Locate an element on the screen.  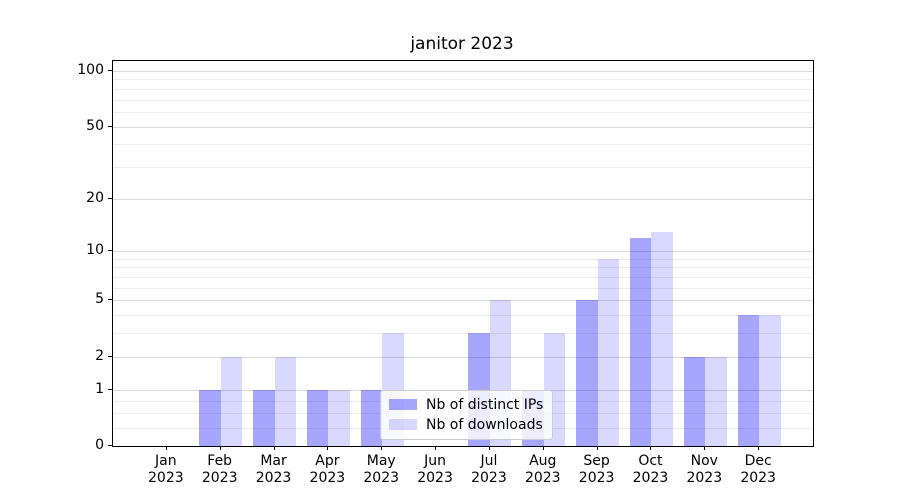
chart-title: janitor 2023 is located at coordinates (462, 44).